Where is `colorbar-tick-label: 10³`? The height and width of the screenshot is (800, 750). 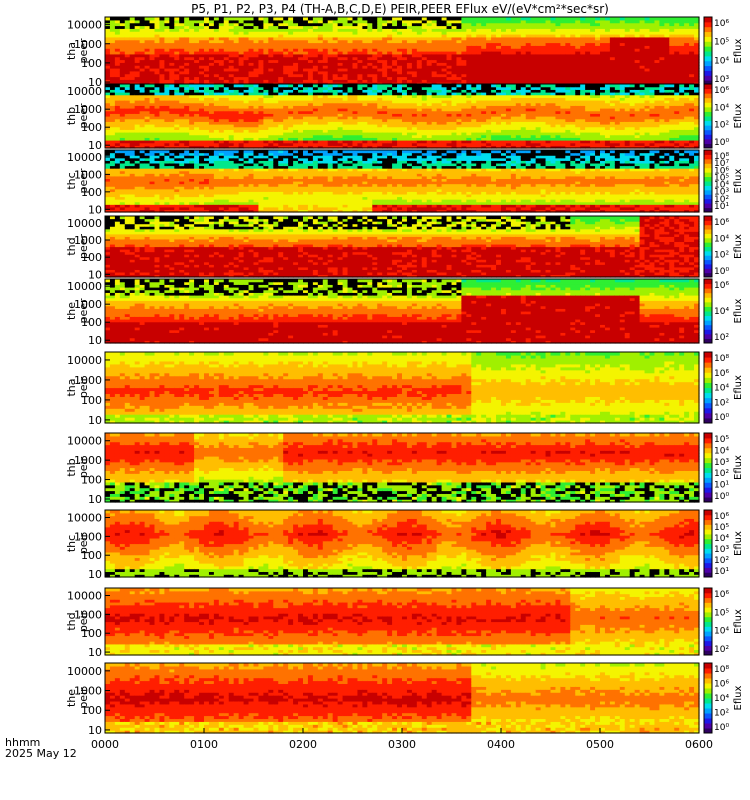
colorbar-tick-label: 10³ is located at coordinates (721, 80).